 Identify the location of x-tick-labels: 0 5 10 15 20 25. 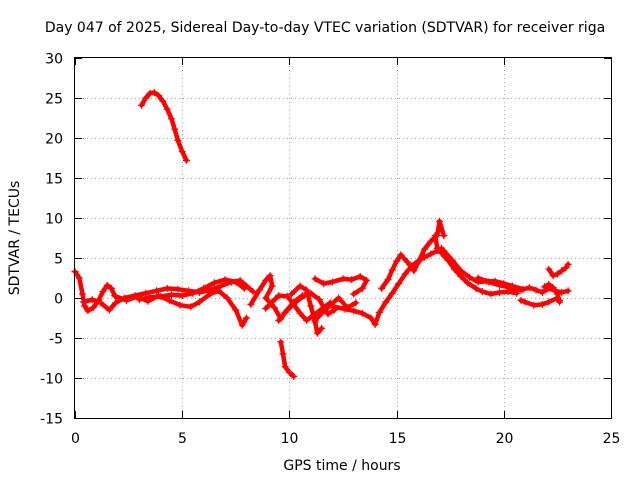
(345, 439).